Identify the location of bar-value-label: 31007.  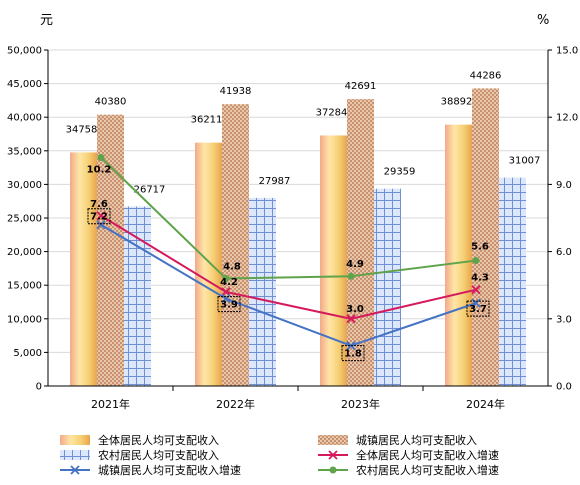
(525, 161).